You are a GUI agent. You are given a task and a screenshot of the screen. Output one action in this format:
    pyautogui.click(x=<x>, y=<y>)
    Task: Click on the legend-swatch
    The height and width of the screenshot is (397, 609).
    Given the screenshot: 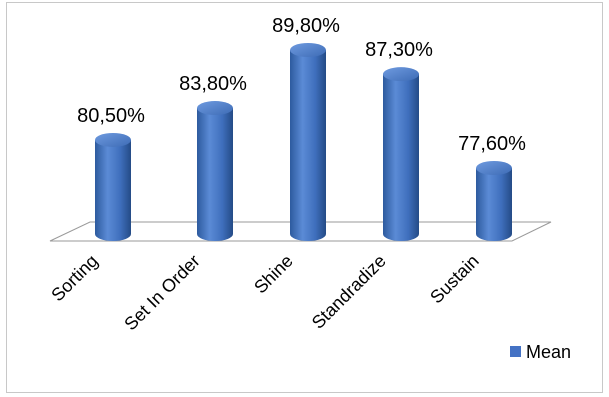 What is the action you would take?
    pyautogui.click(x=515, y=351)
    